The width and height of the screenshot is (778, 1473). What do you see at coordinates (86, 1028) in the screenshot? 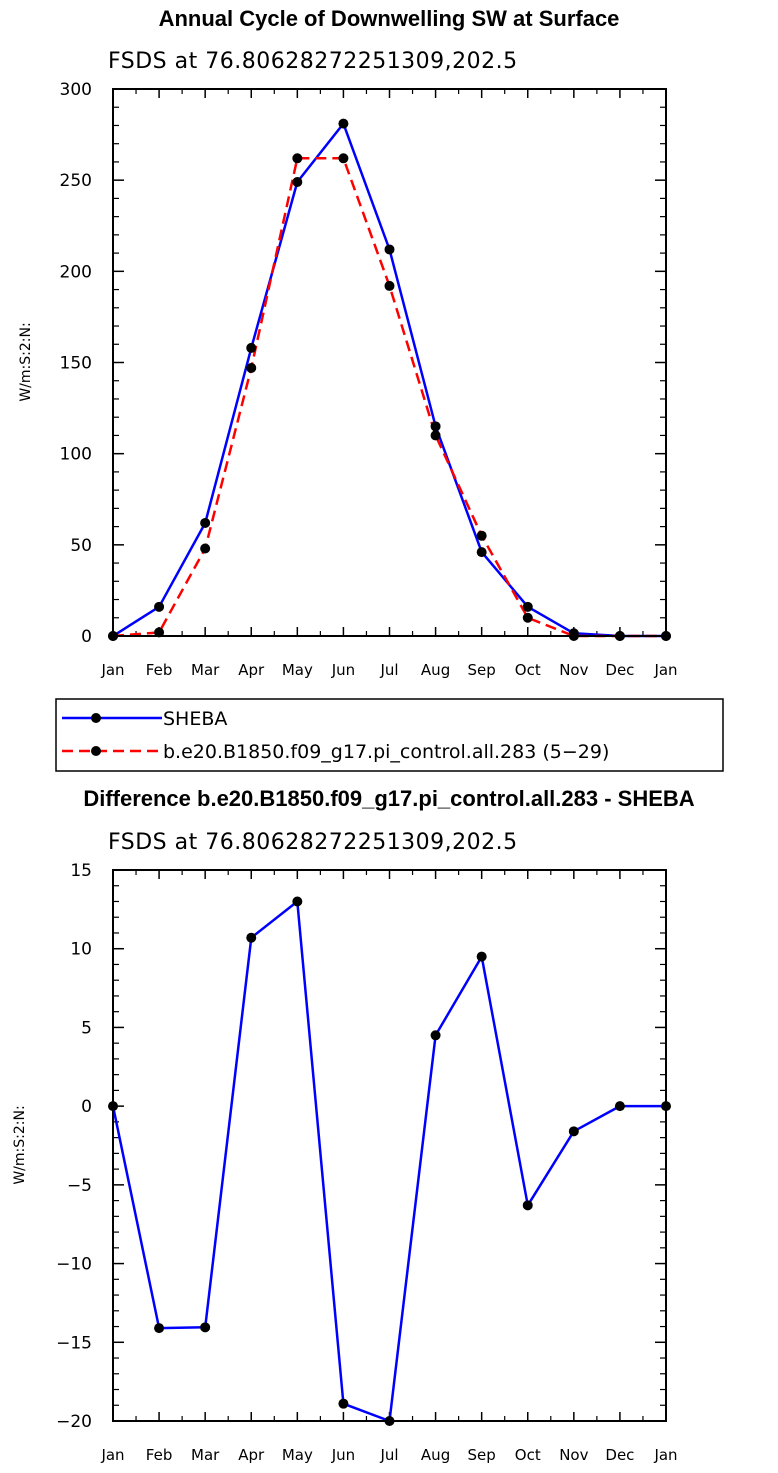
I see `y-tick-label: 5` at bounding box center [86, 1028].